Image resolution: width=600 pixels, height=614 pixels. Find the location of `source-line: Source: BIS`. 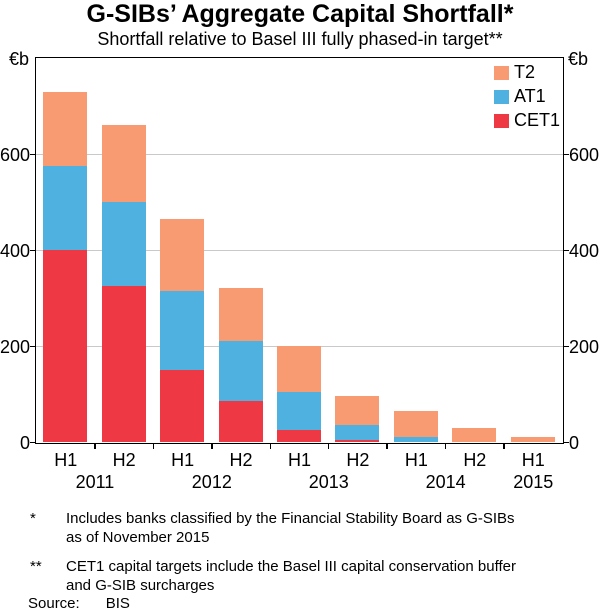

source-line: Source: BIS is located at coordinates (79, 604).